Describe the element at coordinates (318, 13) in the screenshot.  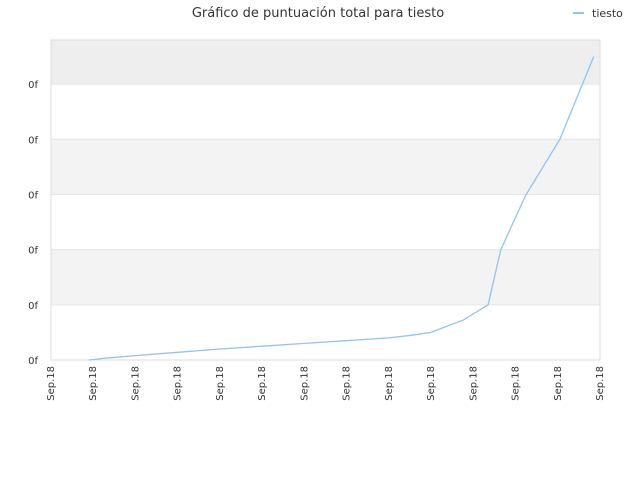
I see `chart-title: Gráfico de puntuación total para tiesto` at that location.